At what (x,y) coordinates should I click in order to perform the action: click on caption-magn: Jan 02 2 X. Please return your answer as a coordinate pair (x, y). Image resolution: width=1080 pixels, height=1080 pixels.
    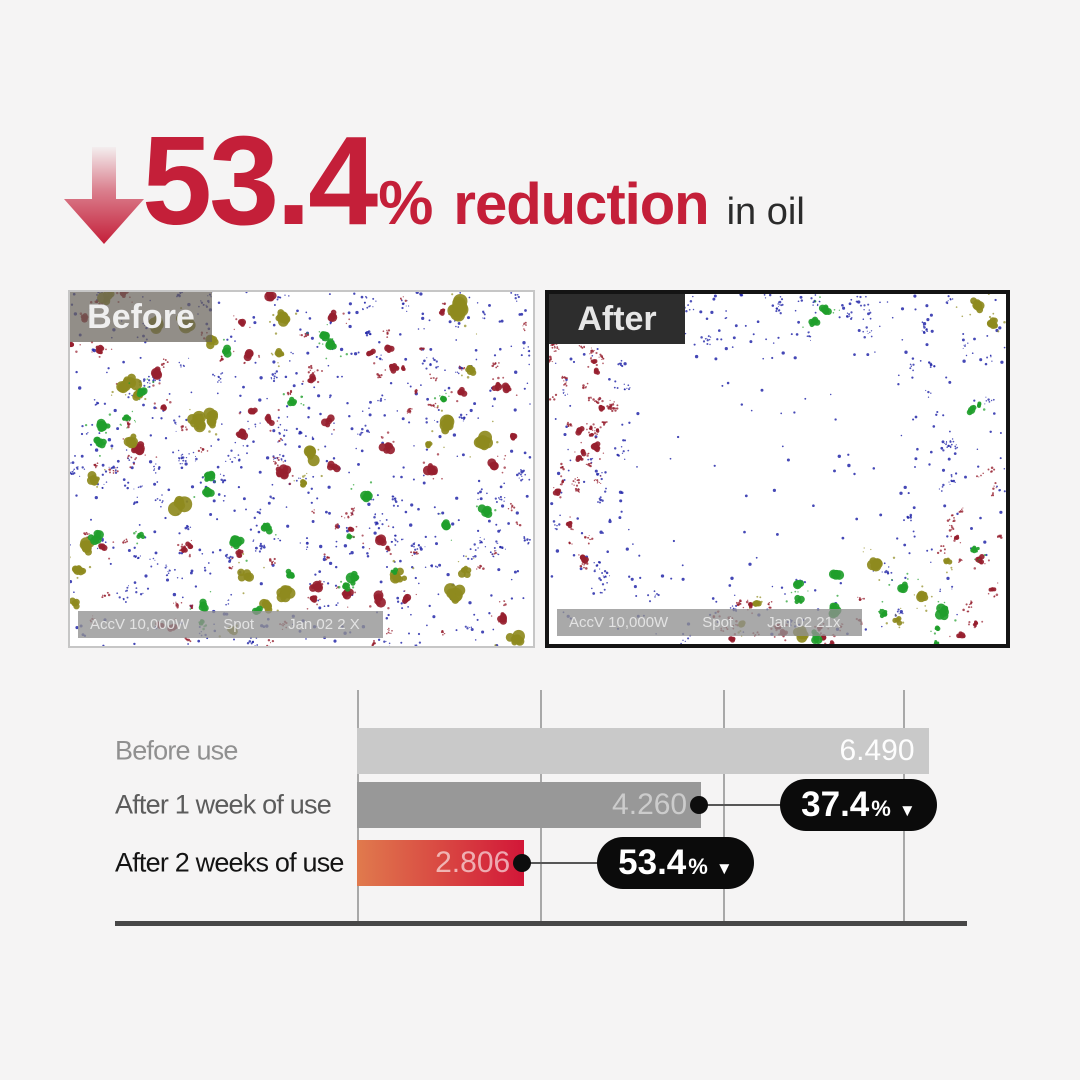
    Looking at the image, I should click on (324, 624).